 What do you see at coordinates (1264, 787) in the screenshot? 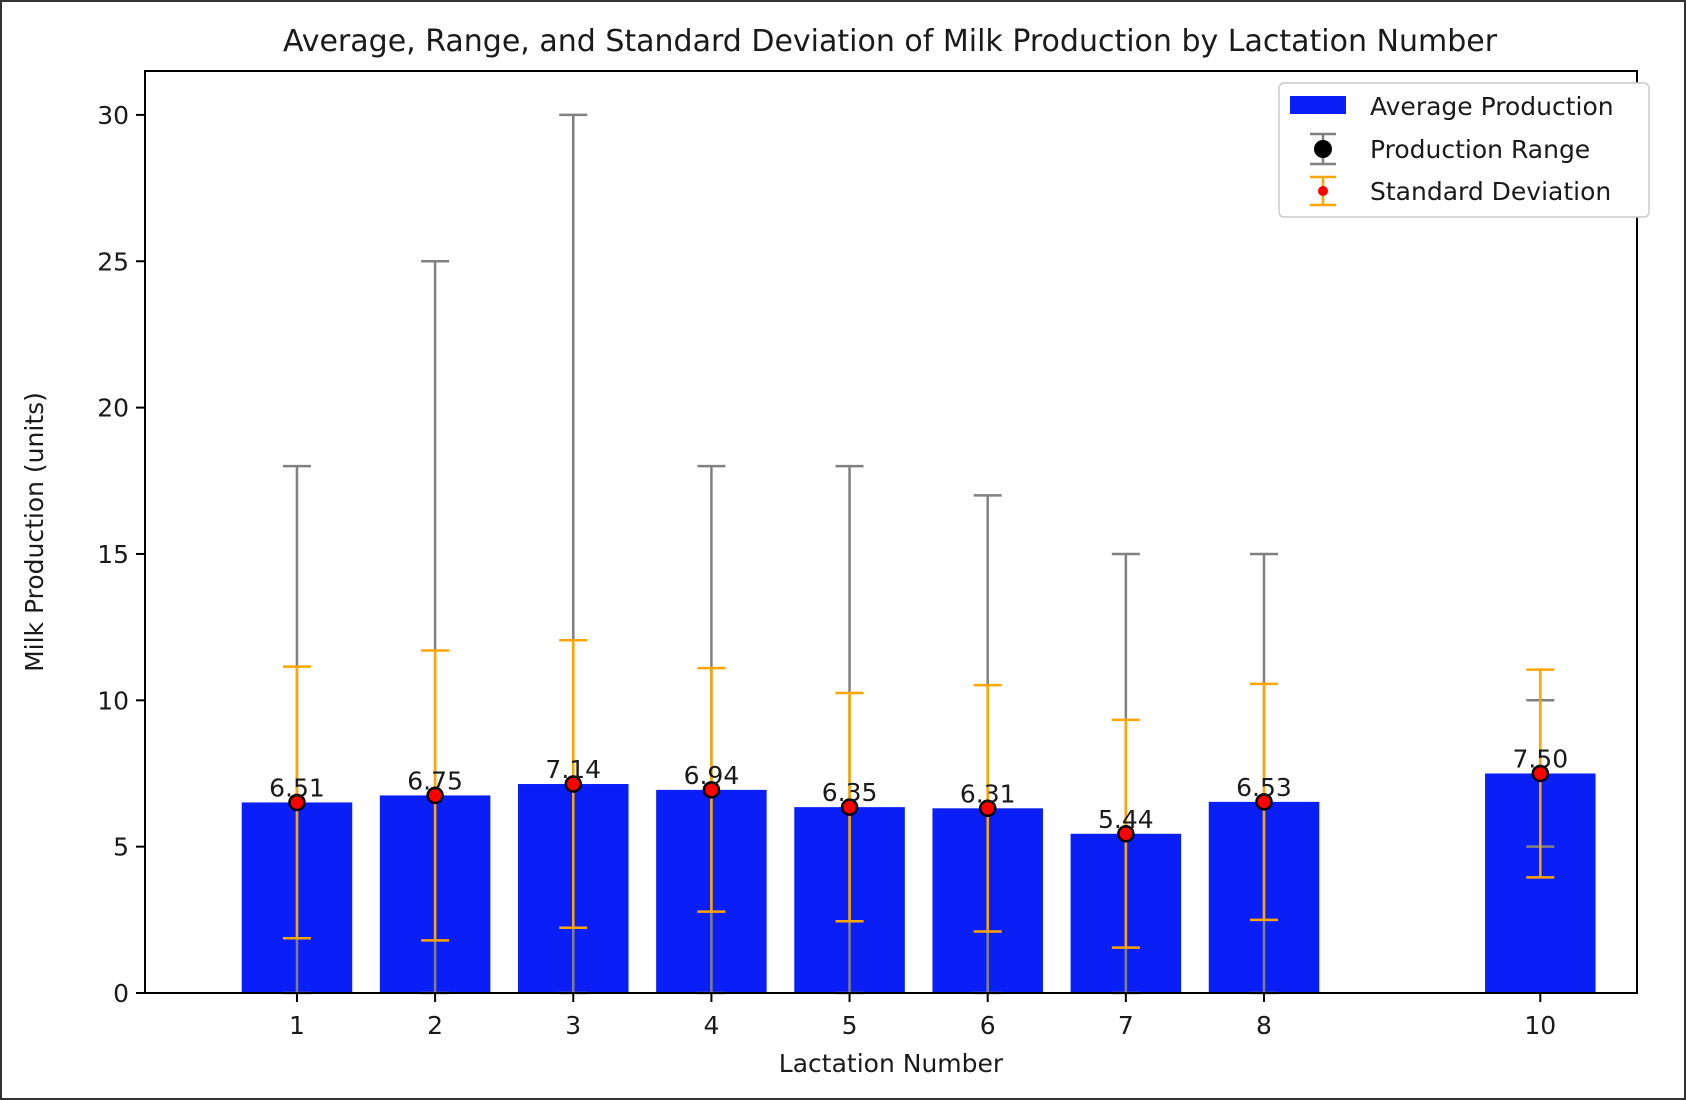
I see `data-label-lactation-8: 6.53` at bounding box center [1264, 787].